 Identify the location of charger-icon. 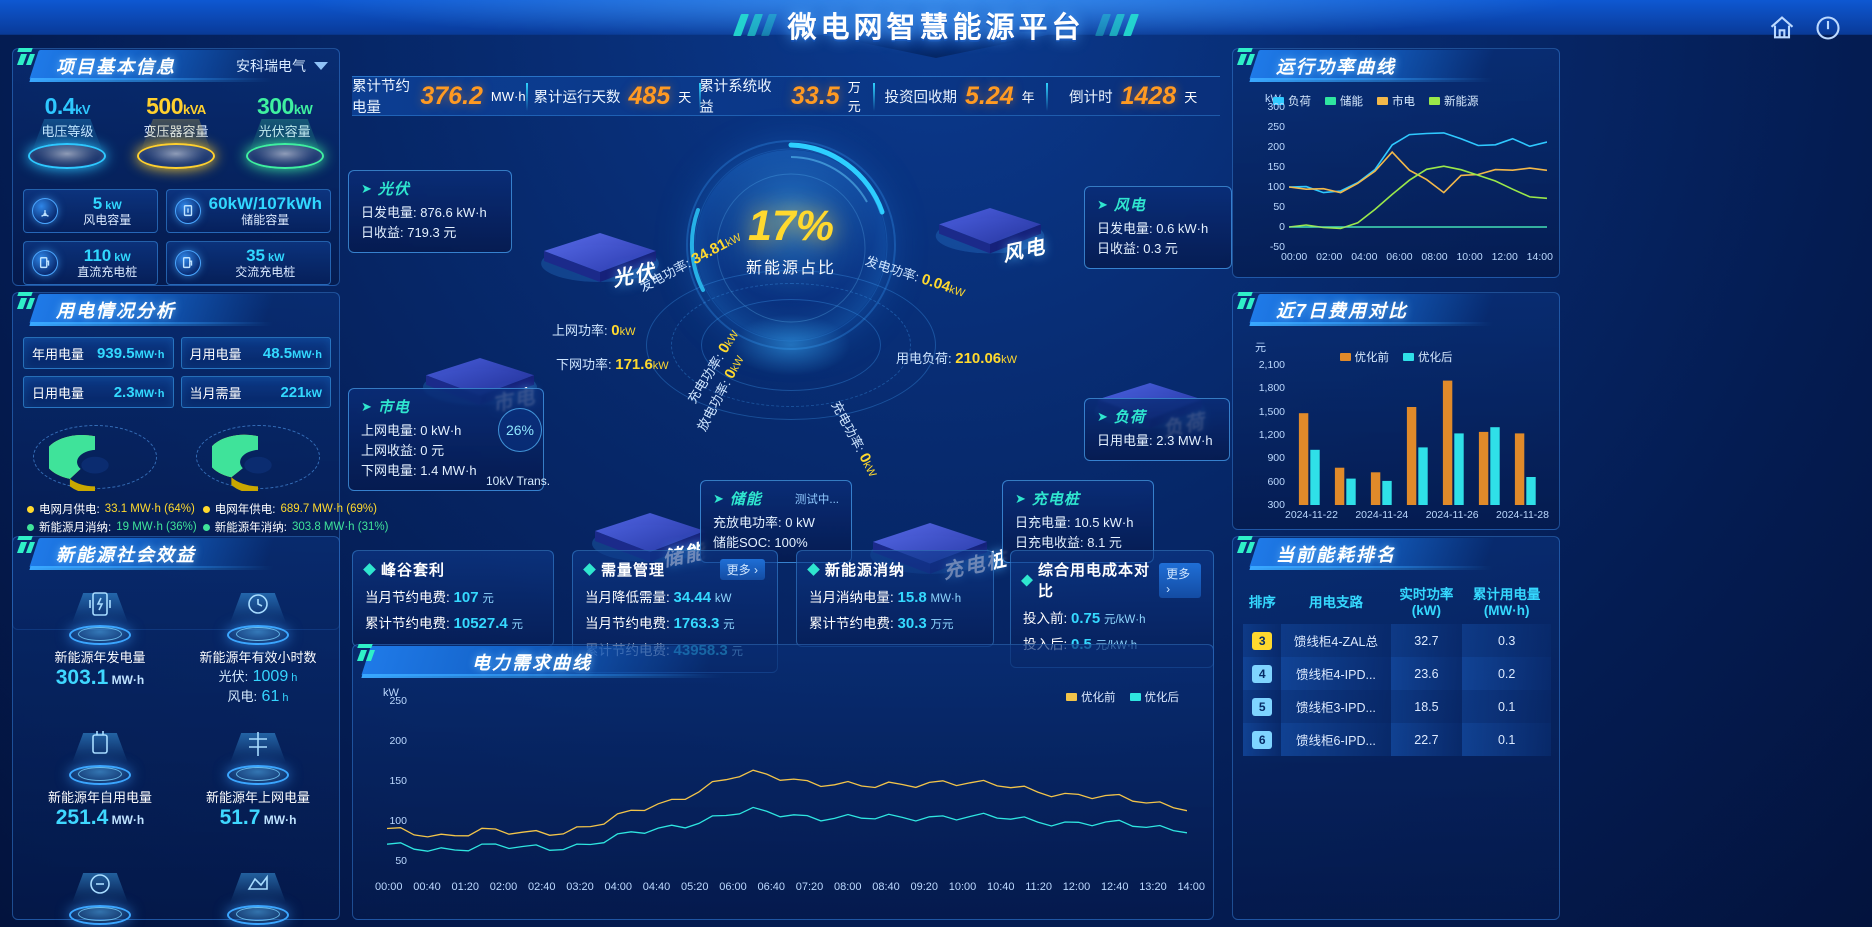
(187, 263).